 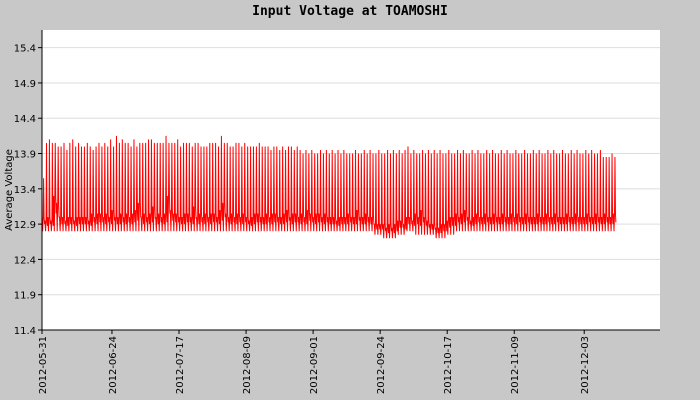 I want to click on chart-title: Input Voltage at TOAMOSHI, so click(x=350, y=11).